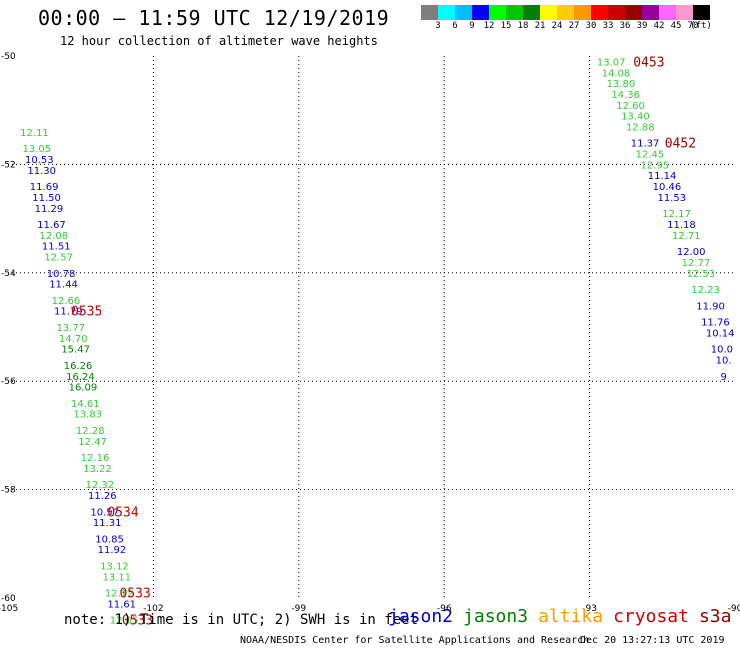 This screenshot has height=650, width=740. What do you see at coordinates (104, 512) in the screenshot?
I see `data-point-label: 10.57` at bounding box center [104, 512].